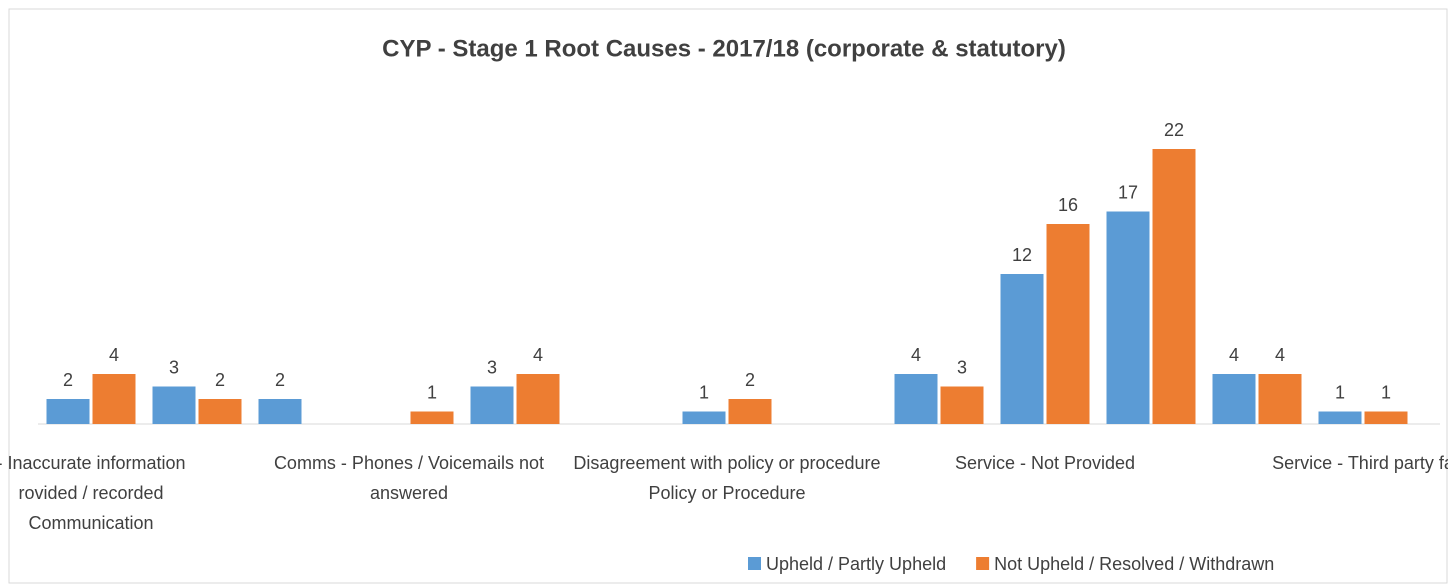 The width and height of the screenshot is (1448, 584). What do you see at coordinates (409, 463) in the screenshot?
I see `x-tick-label-line: Comms - Phones / Voicemails not` at bounding box center [409, 463].